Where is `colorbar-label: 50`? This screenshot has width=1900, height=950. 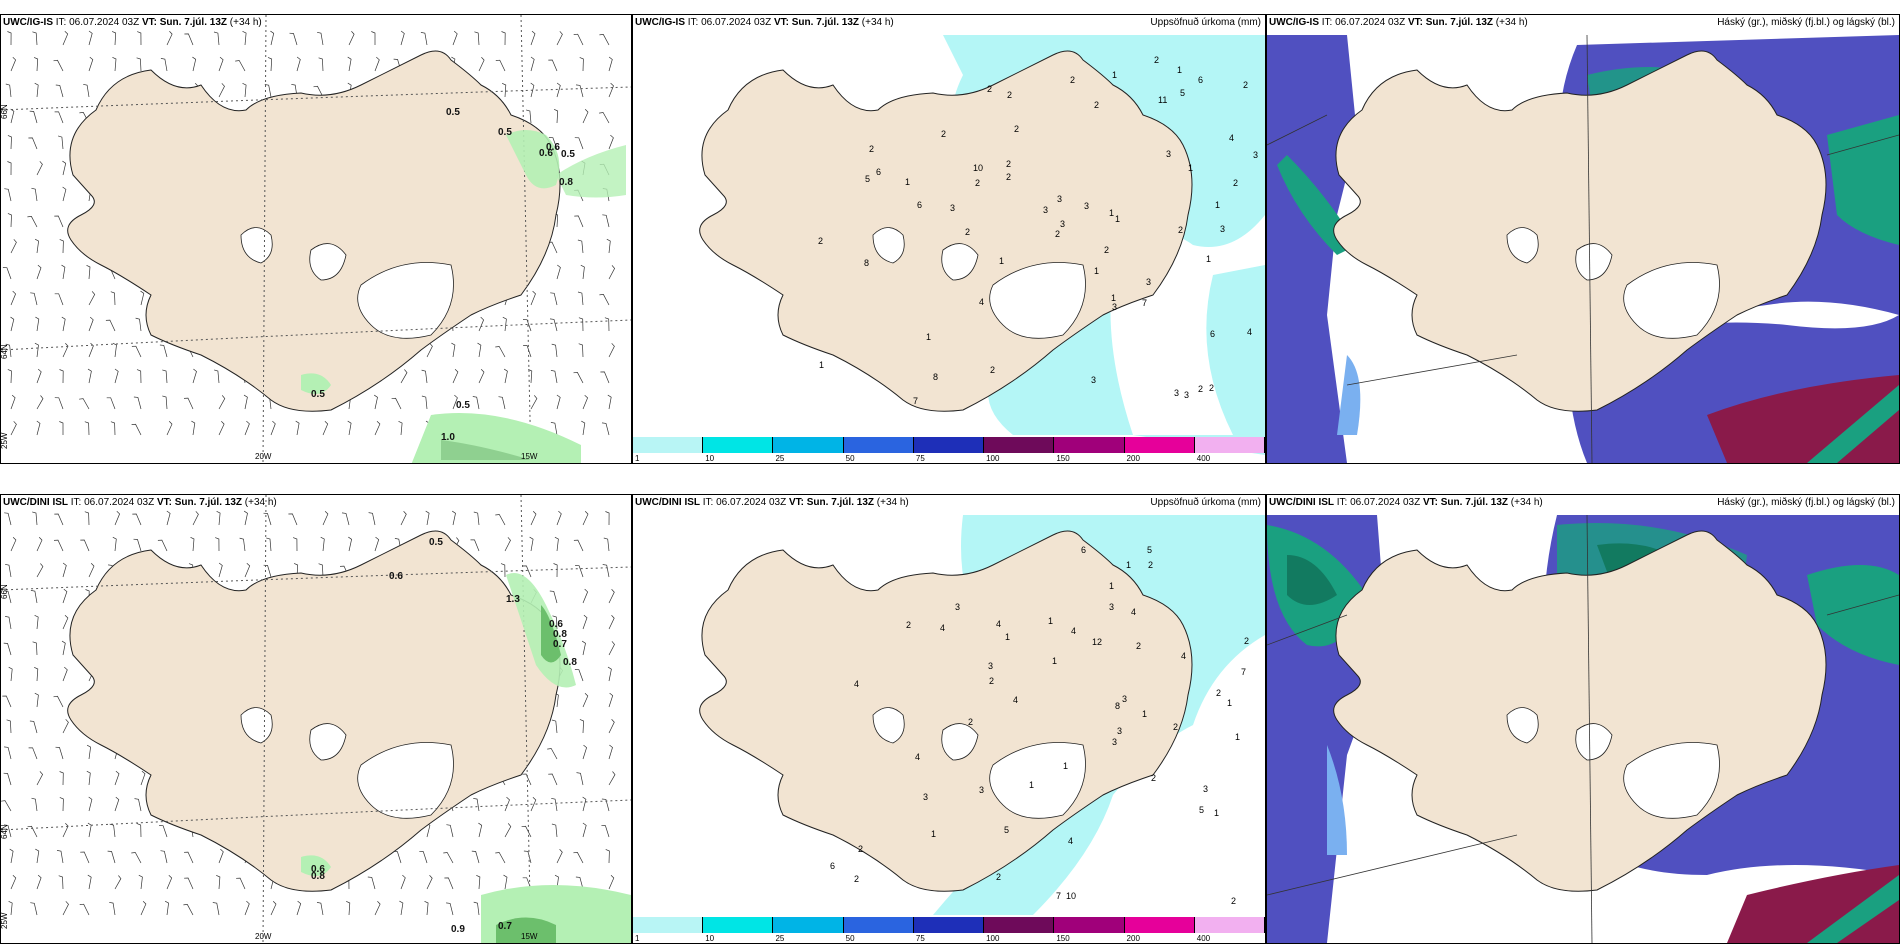 colorbar-label: 50 is located at coordinates (850, 458).